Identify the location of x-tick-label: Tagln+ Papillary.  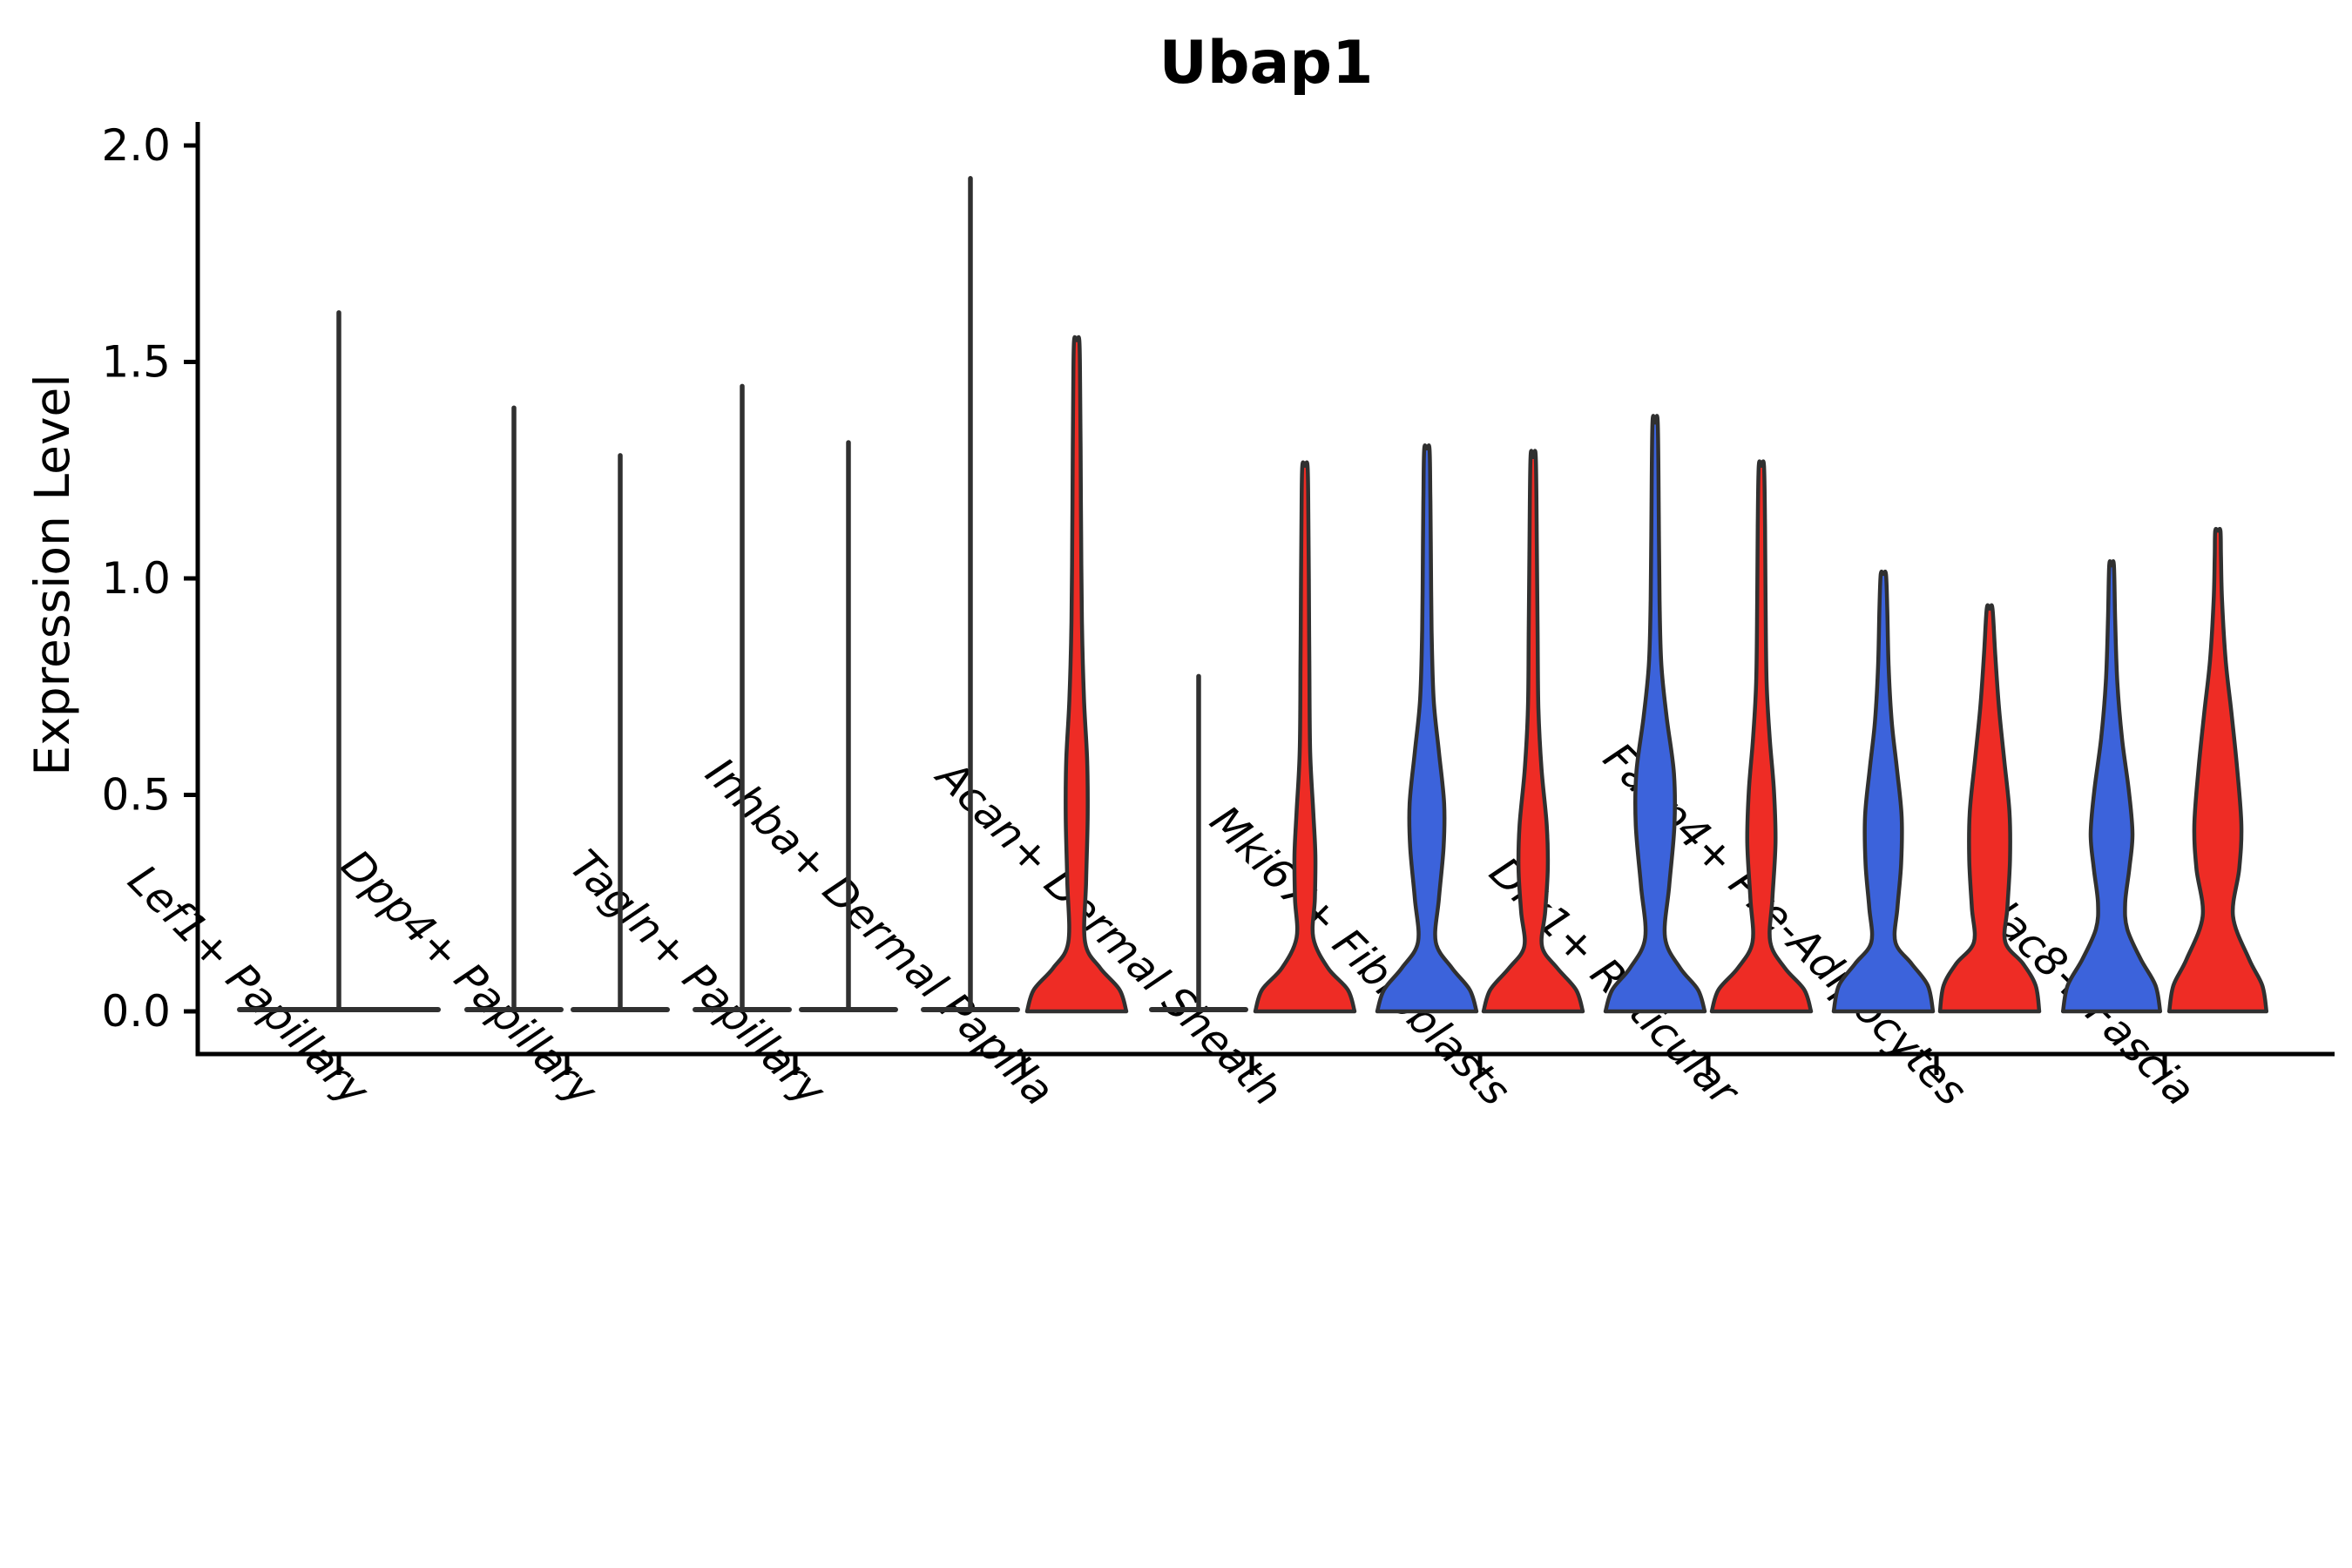
(697, 978).